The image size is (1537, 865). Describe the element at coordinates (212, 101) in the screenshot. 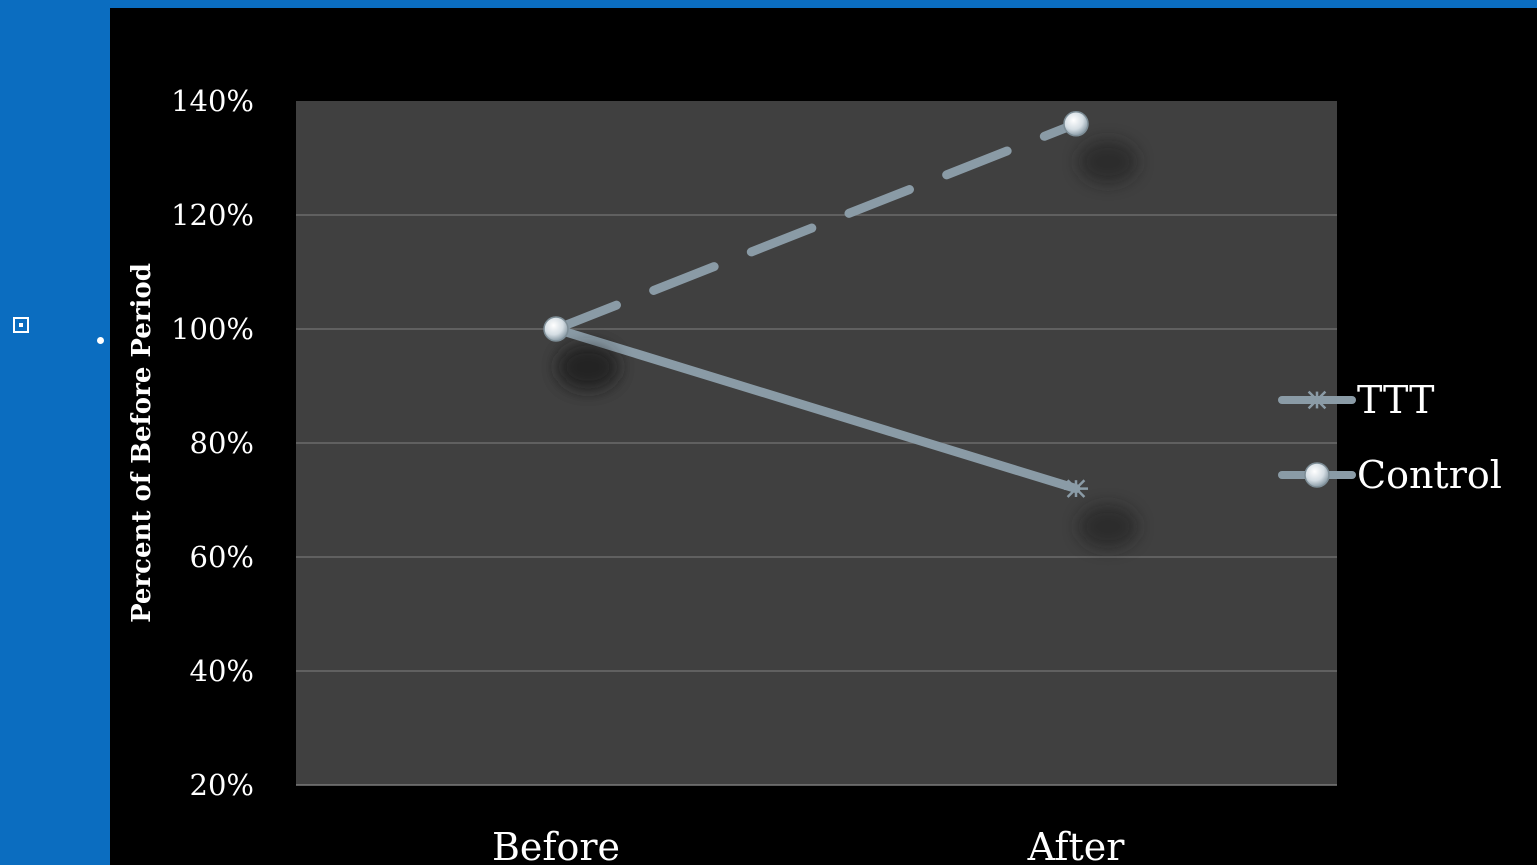

I see `y-tick-label: 140%` at that location.